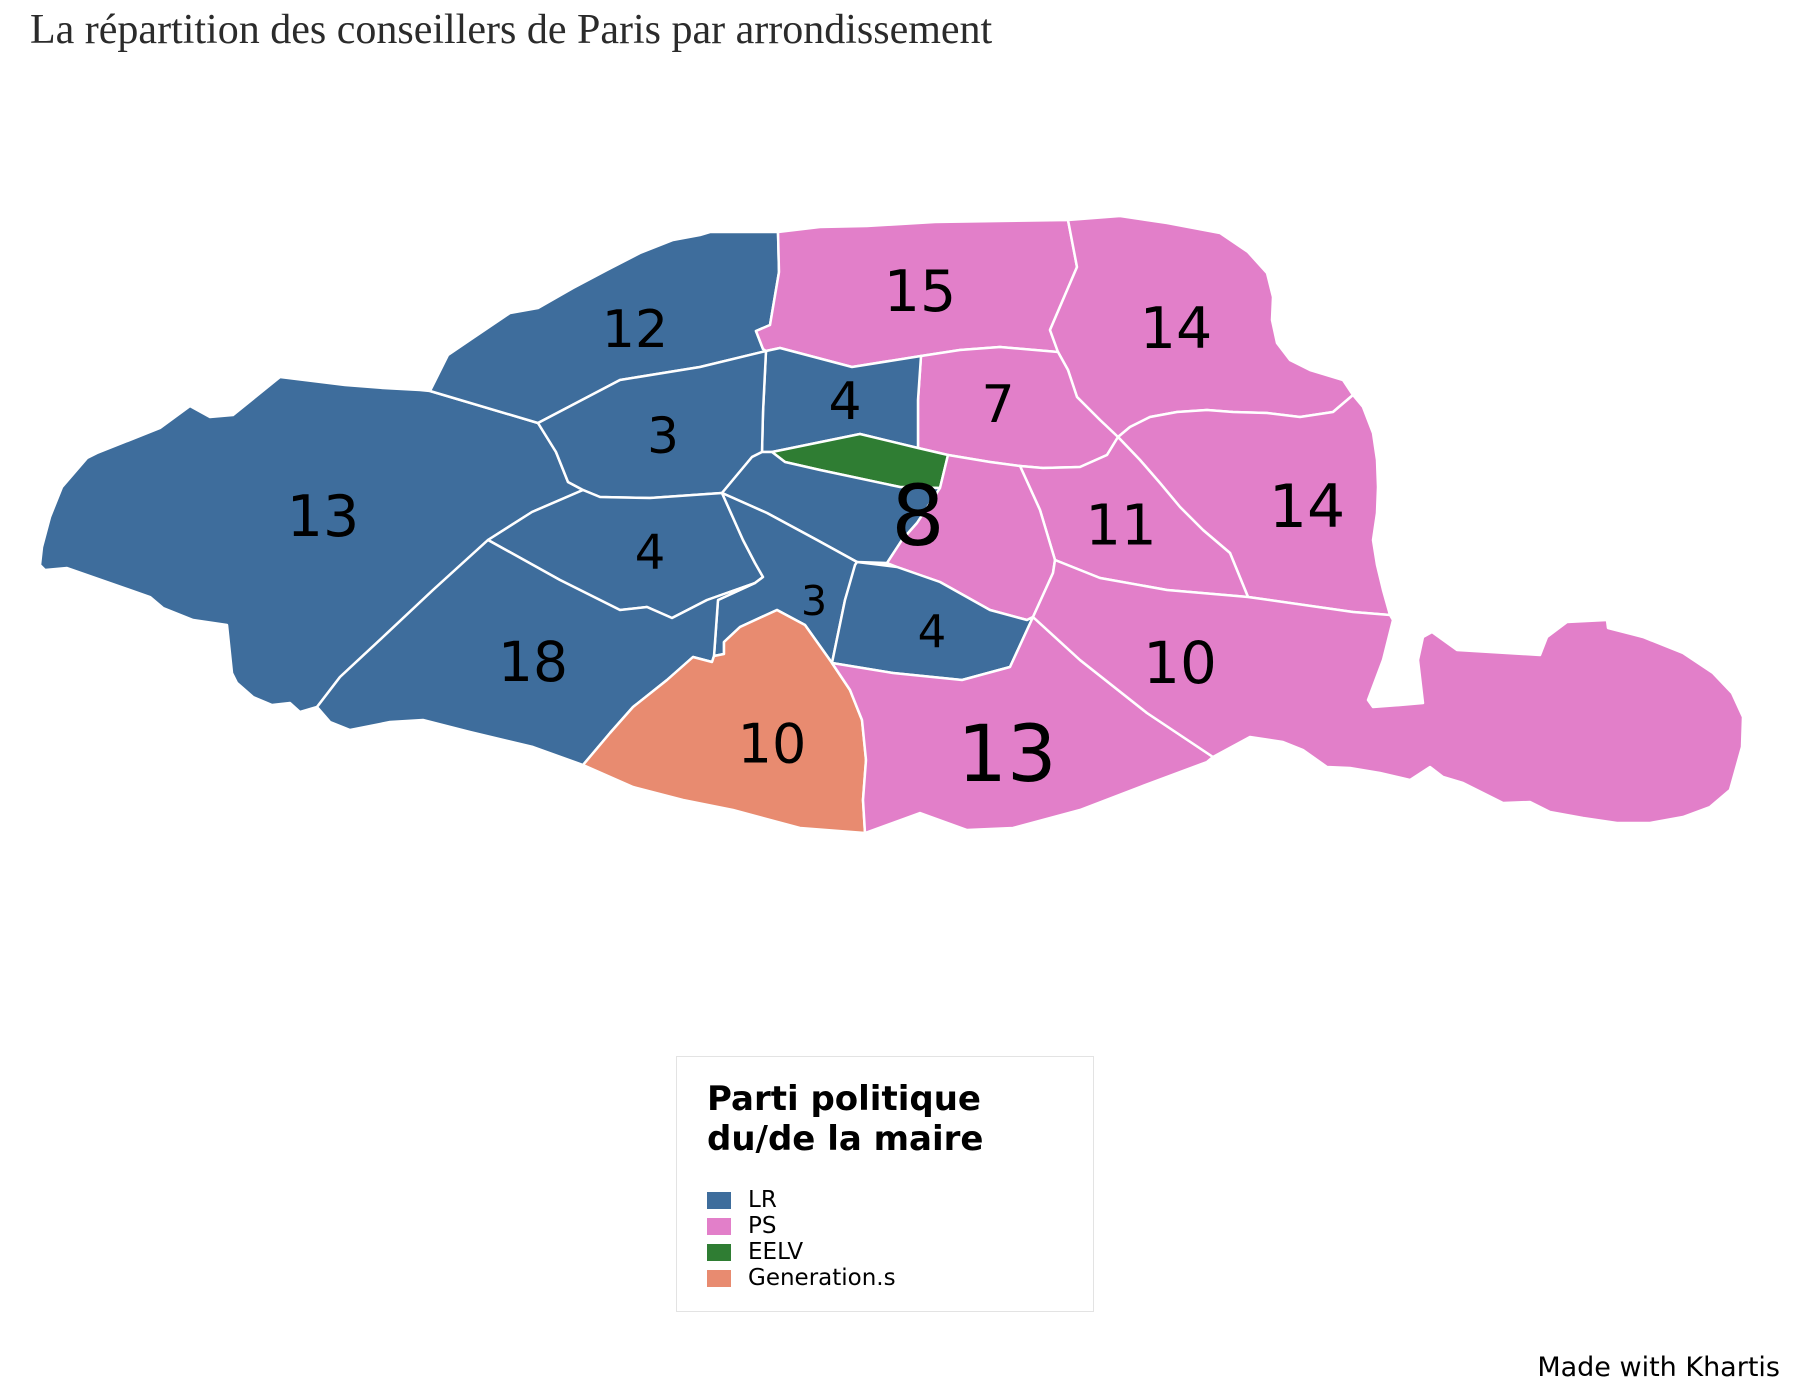 The image size is (1800, 1400). What do you see at coordinates (1022, 725) in the screenshot?
I see `region-13e` at bounding box center [1022, 725].